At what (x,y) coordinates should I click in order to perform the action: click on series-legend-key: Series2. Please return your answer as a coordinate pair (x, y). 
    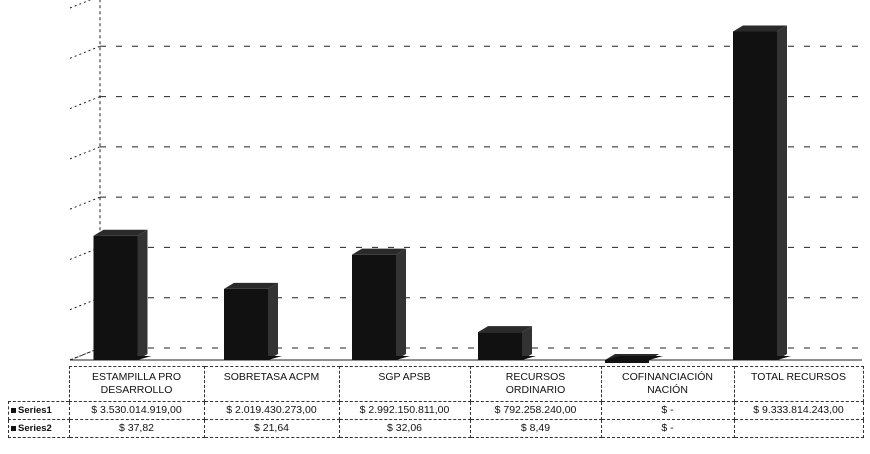
    Looking at the image, I should click on (39, 428).